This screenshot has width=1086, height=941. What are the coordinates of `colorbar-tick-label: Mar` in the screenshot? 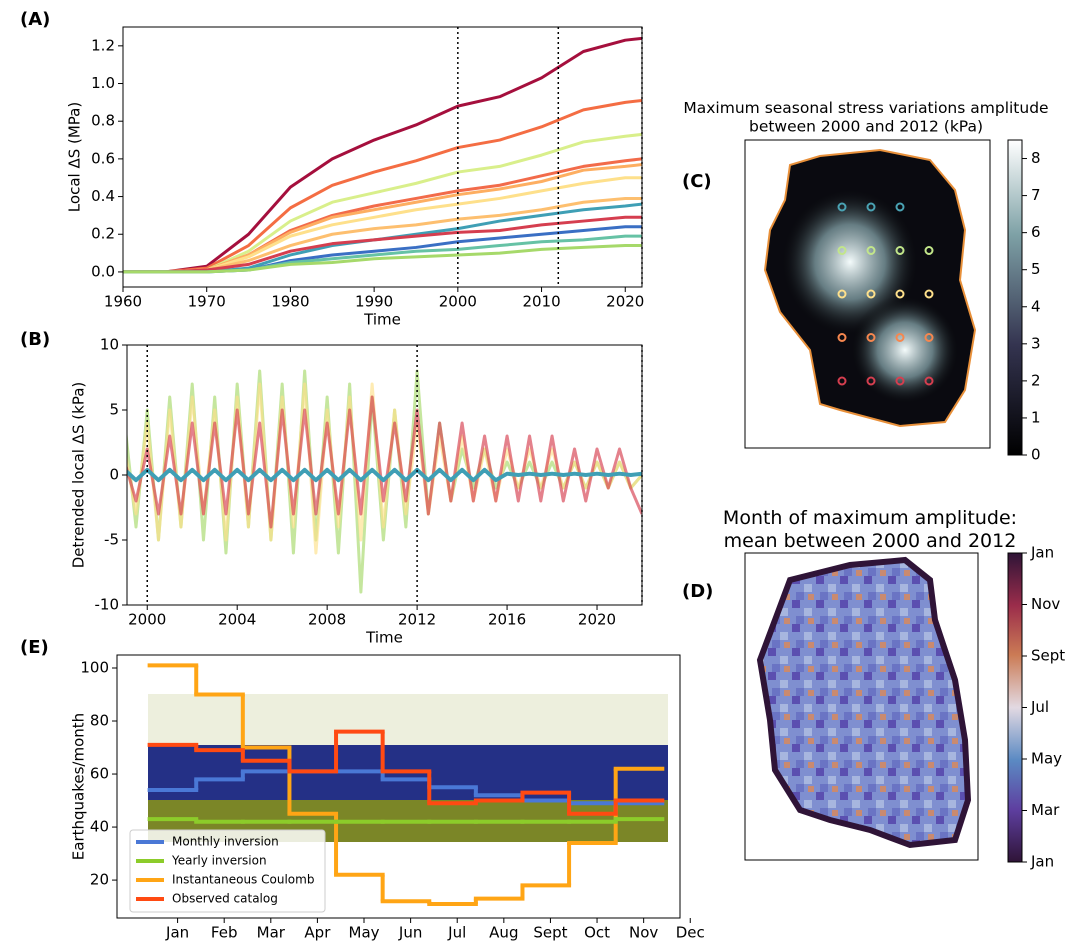 It's located at (1045, 810).